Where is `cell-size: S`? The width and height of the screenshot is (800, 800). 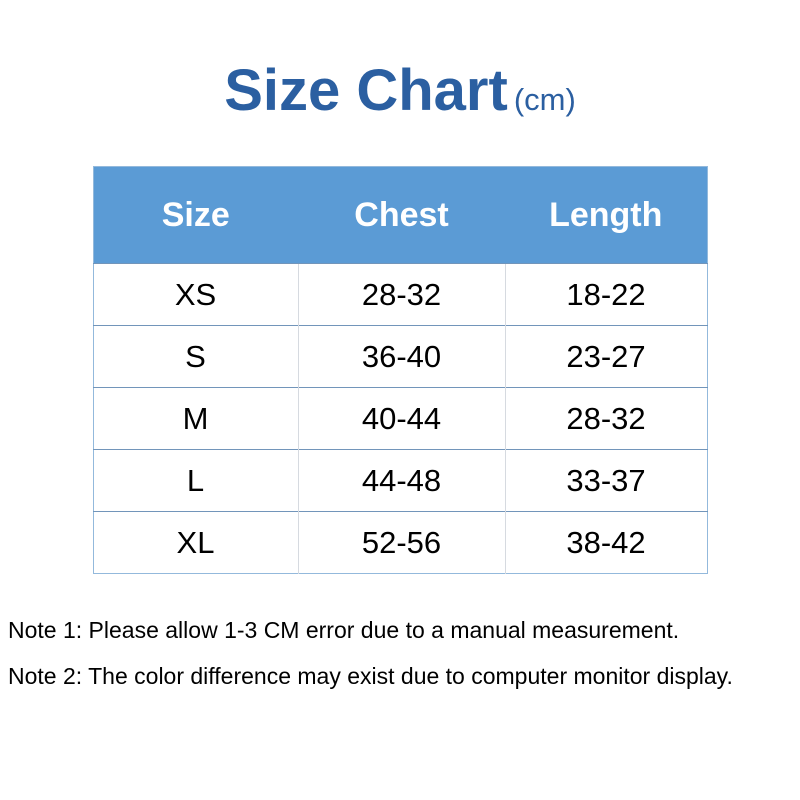 cell-size: S is located at coordinates (195, 356).